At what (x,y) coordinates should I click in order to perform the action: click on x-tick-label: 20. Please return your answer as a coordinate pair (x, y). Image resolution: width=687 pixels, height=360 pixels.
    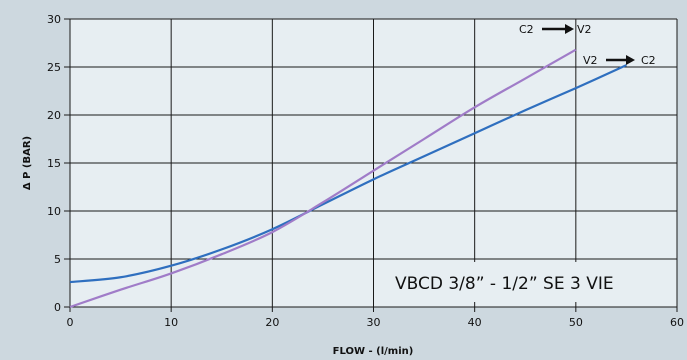
    Looking at the image, I should click on (272, 322).